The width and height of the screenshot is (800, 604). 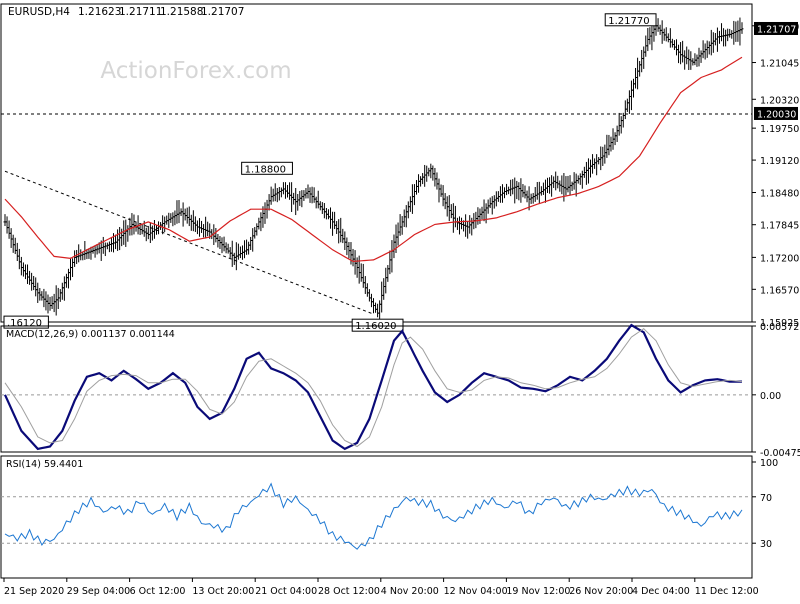 I want to click on annotation-label: .16120, so click(x=24, y=323).